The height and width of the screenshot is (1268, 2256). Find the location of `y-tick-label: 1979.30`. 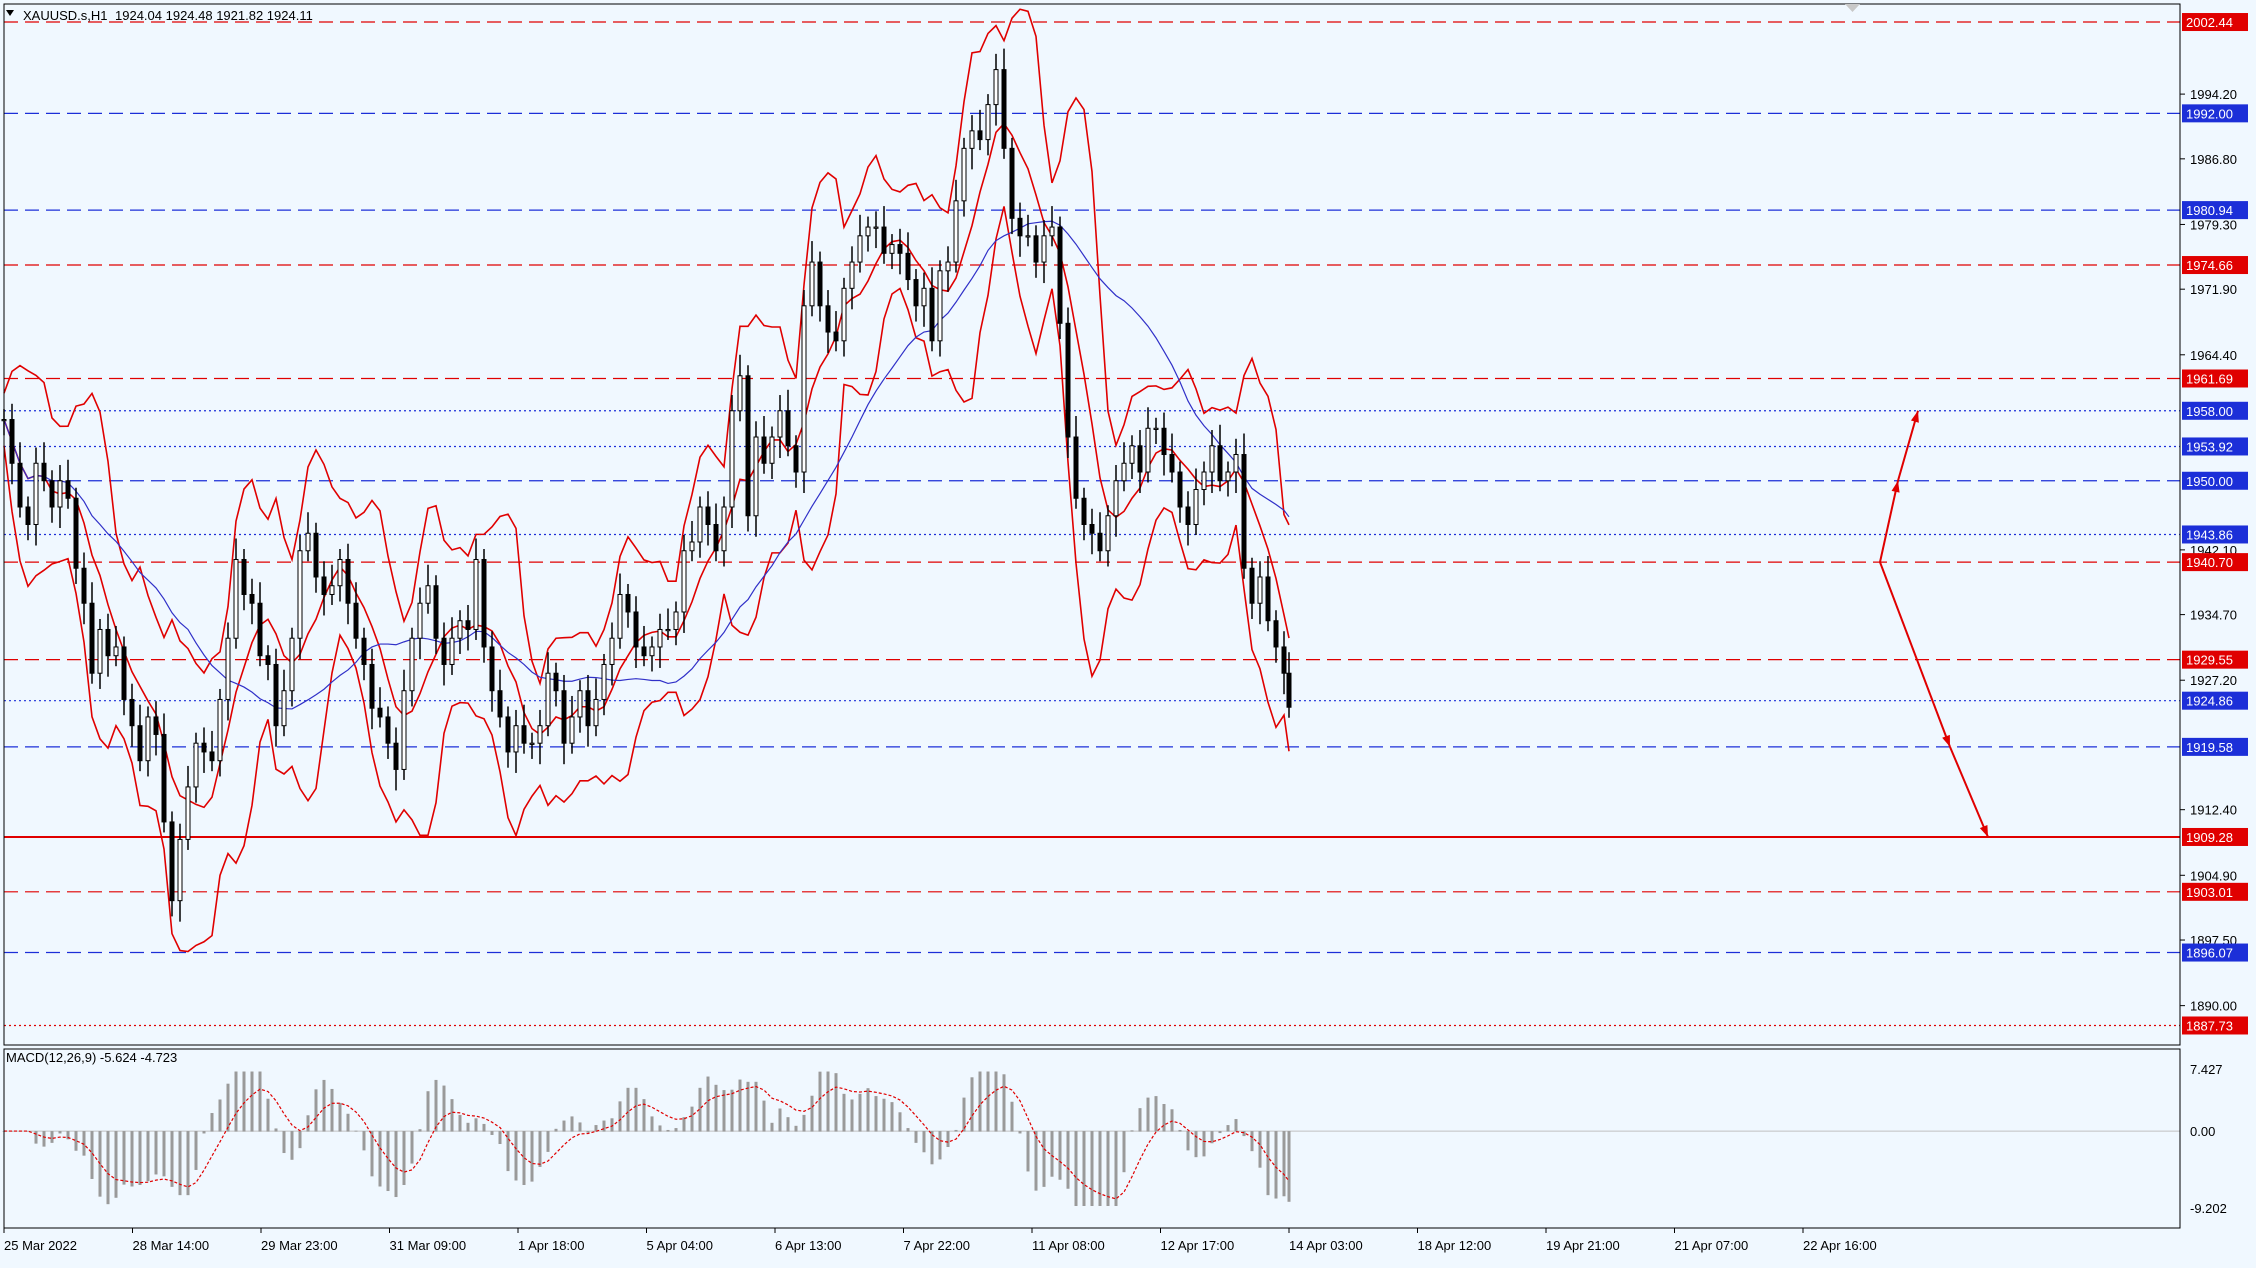

y-tick-label: 1979.30 is located at coordinates (2213, 224).